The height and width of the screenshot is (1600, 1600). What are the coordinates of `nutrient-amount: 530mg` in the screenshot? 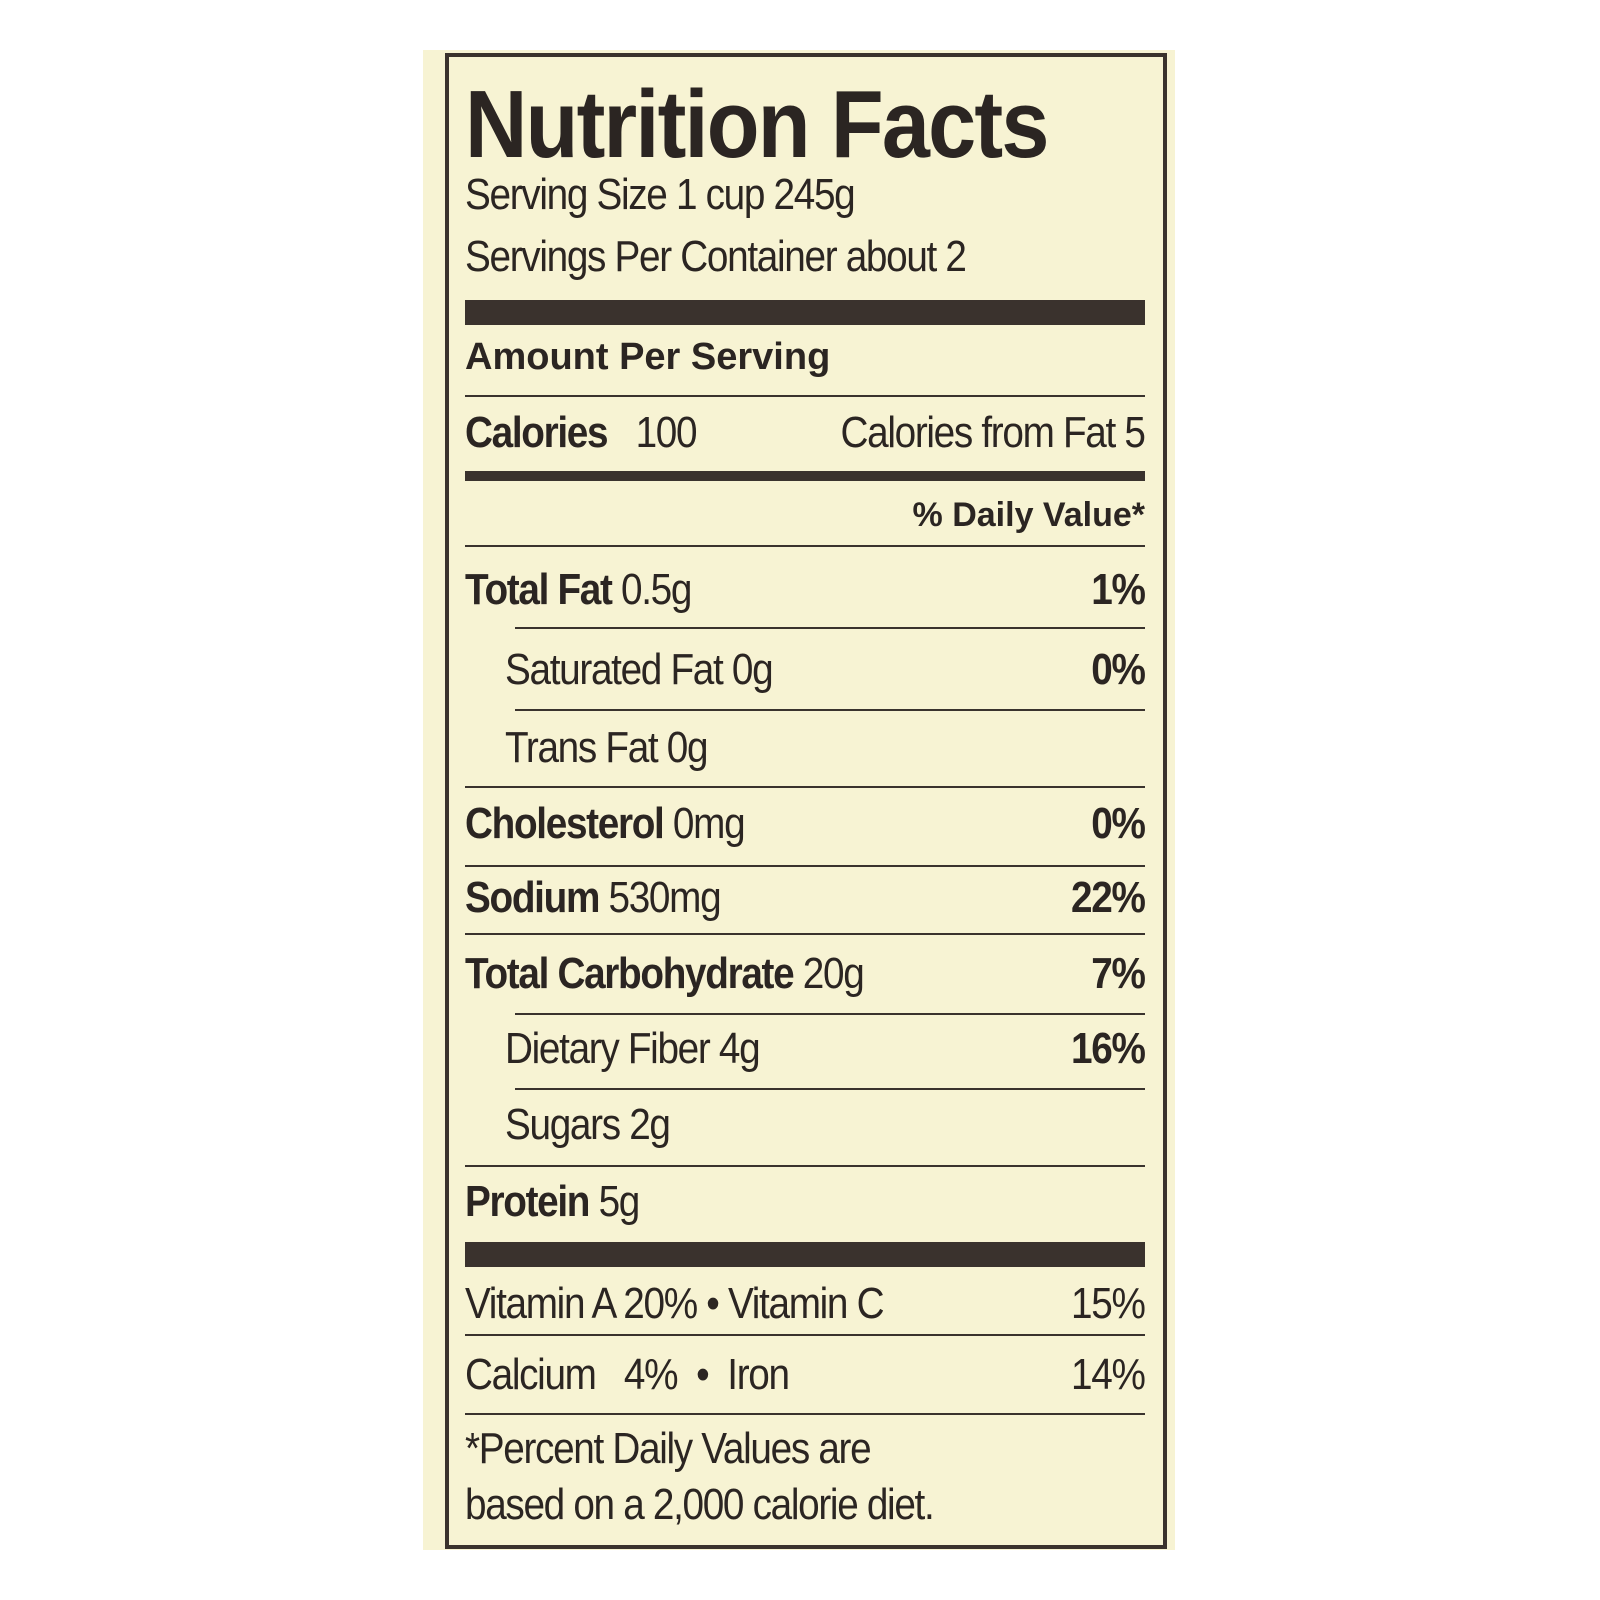 It's located at (664, 897).